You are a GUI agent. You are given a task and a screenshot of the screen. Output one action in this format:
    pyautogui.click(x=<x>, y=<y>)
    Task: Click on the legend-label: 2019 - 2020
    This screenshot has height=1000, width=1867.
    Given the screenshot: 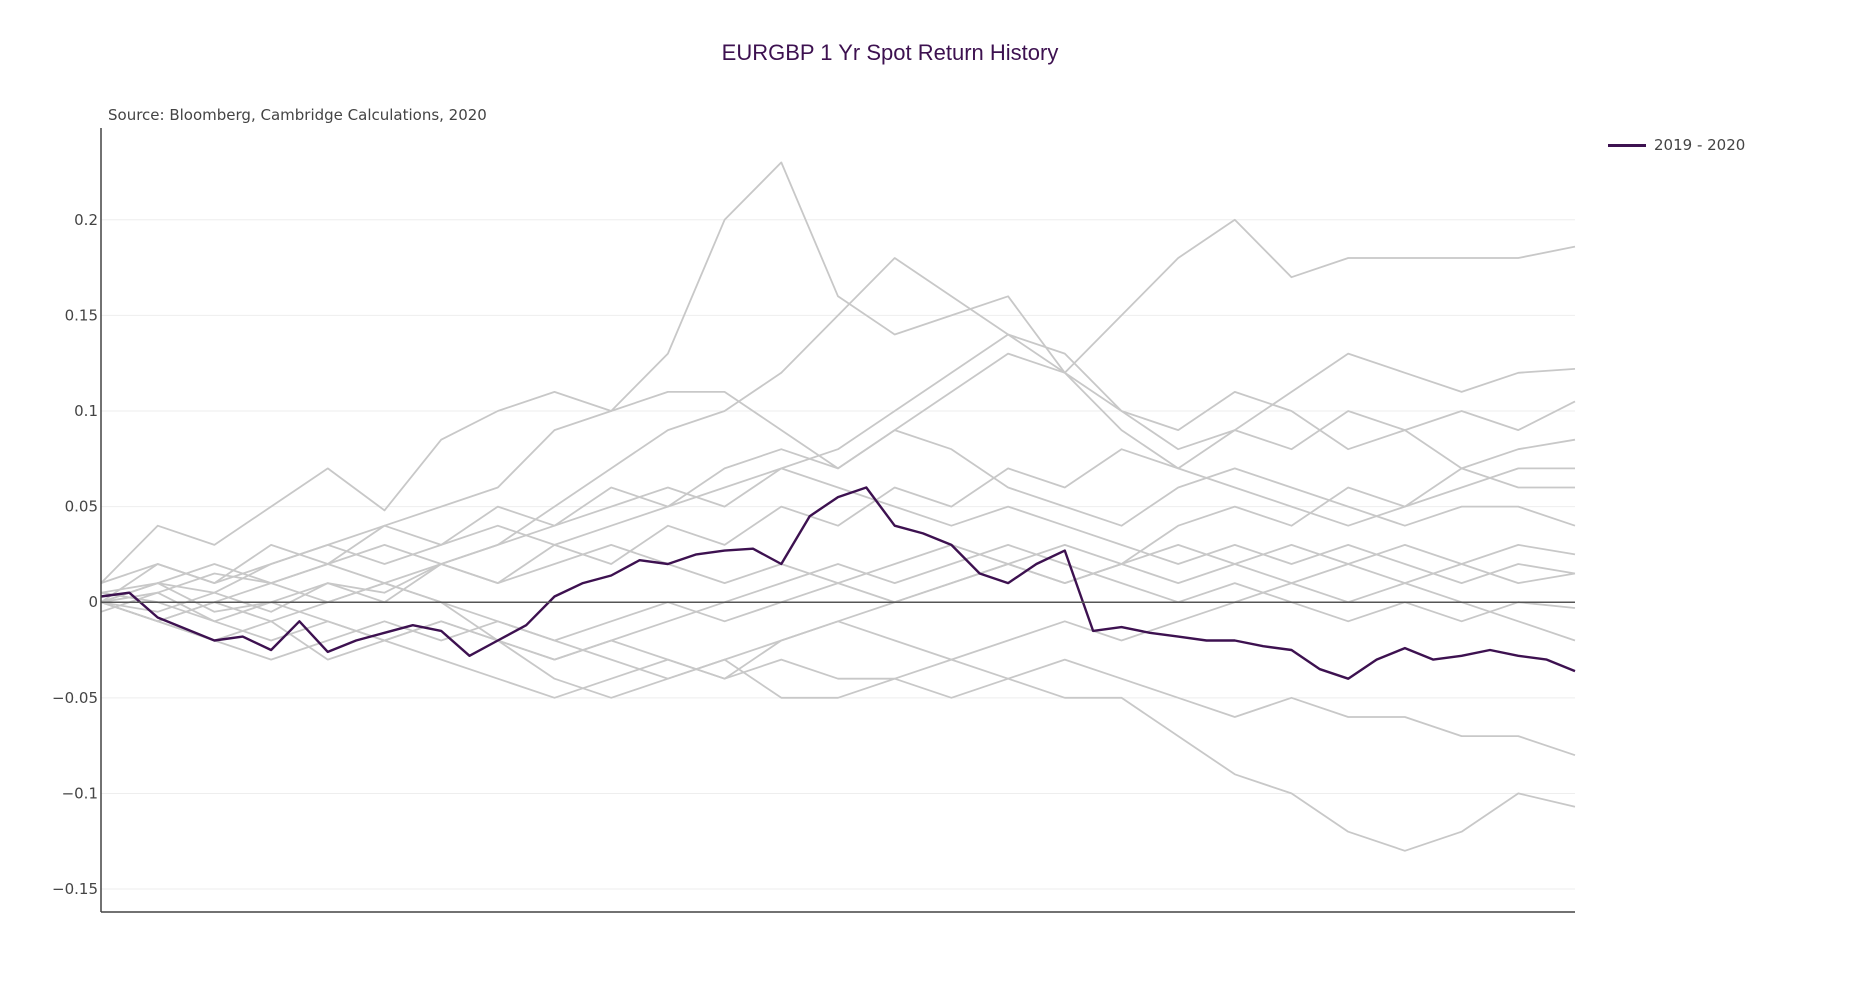 What is the action you would take?
    pyautogui.click(x=1700, y=145)
    